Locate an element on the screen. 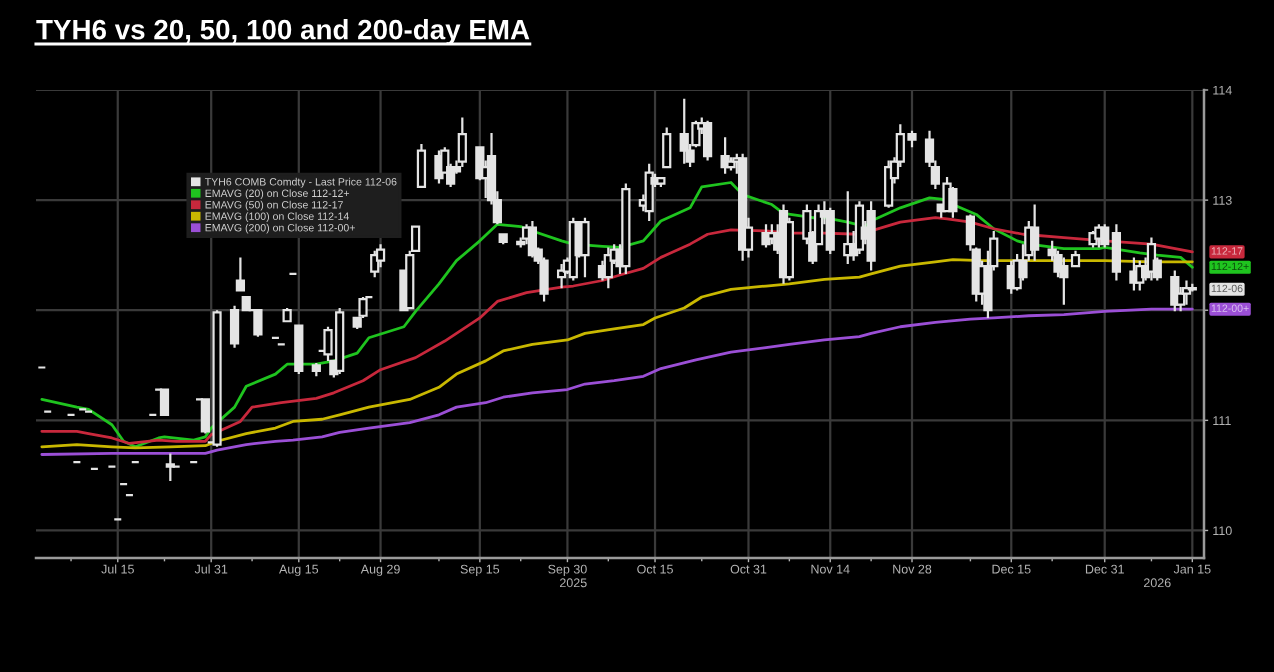  chart-title: TYH6 vs 20, 50, 100 and 200-day EMA is located at coordinates (283, 32).